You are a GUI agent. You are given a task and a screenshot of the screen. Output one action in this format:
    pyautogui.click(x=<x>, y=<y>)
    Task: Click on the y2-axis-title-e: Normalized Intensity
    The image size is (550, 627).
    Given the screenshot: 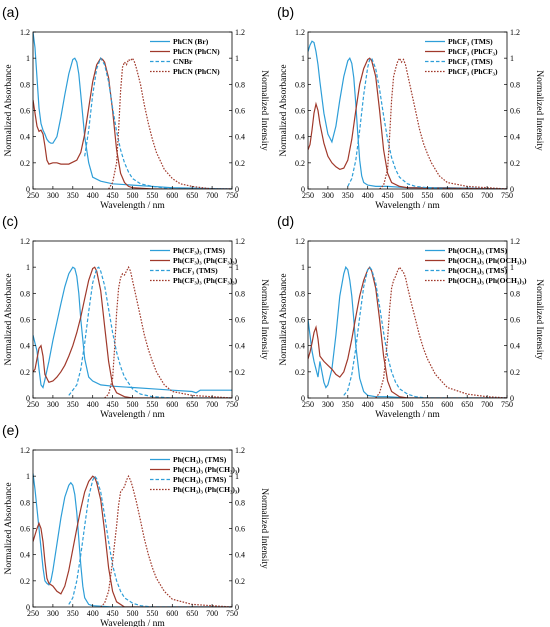 What is the action you would take?
    pyautogui.click(x=264, y=528)
    